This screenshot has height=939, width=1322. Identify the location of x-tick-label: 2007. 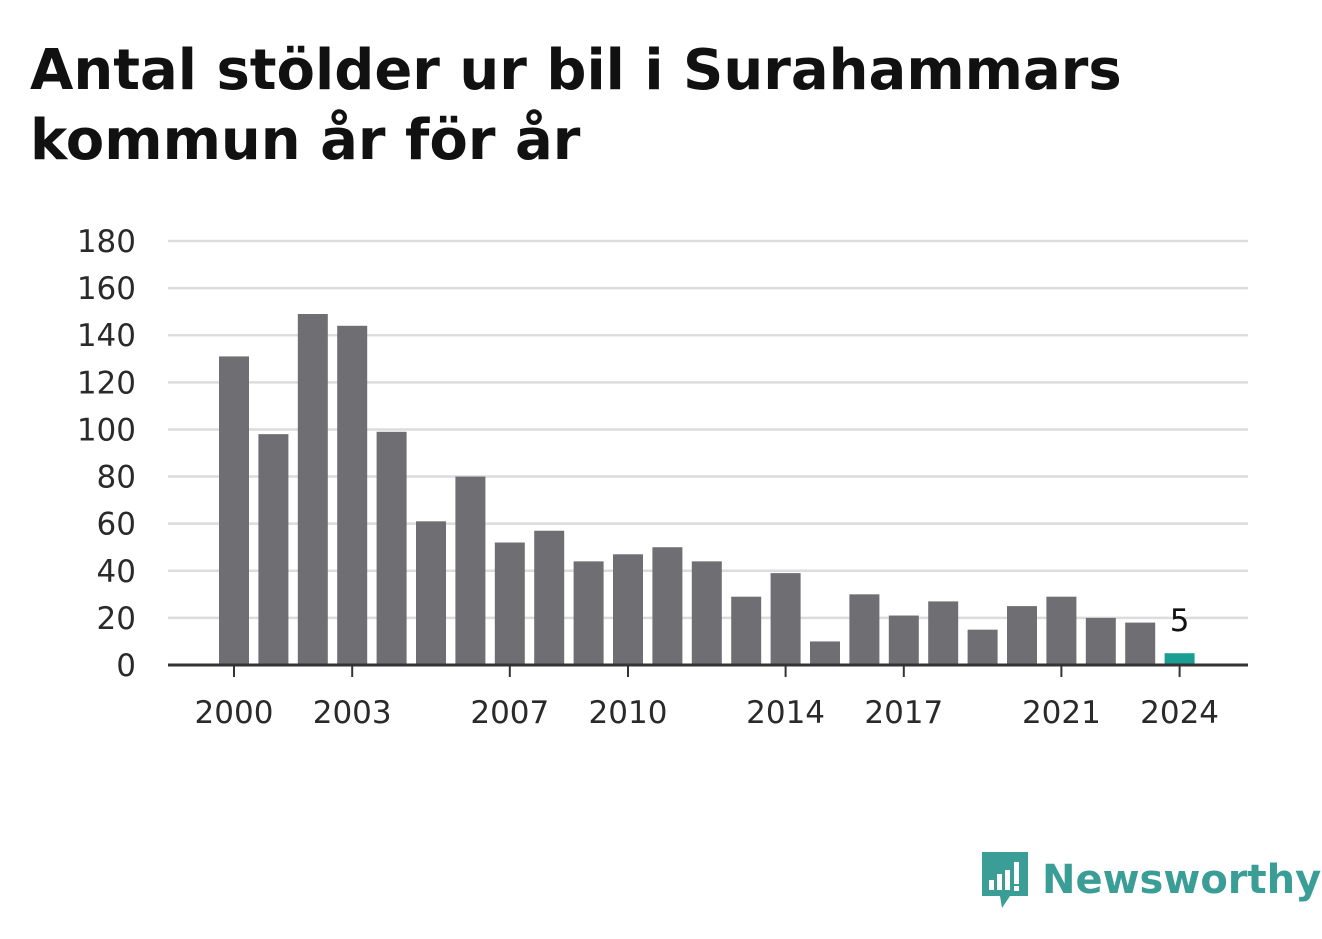
(509, 713).